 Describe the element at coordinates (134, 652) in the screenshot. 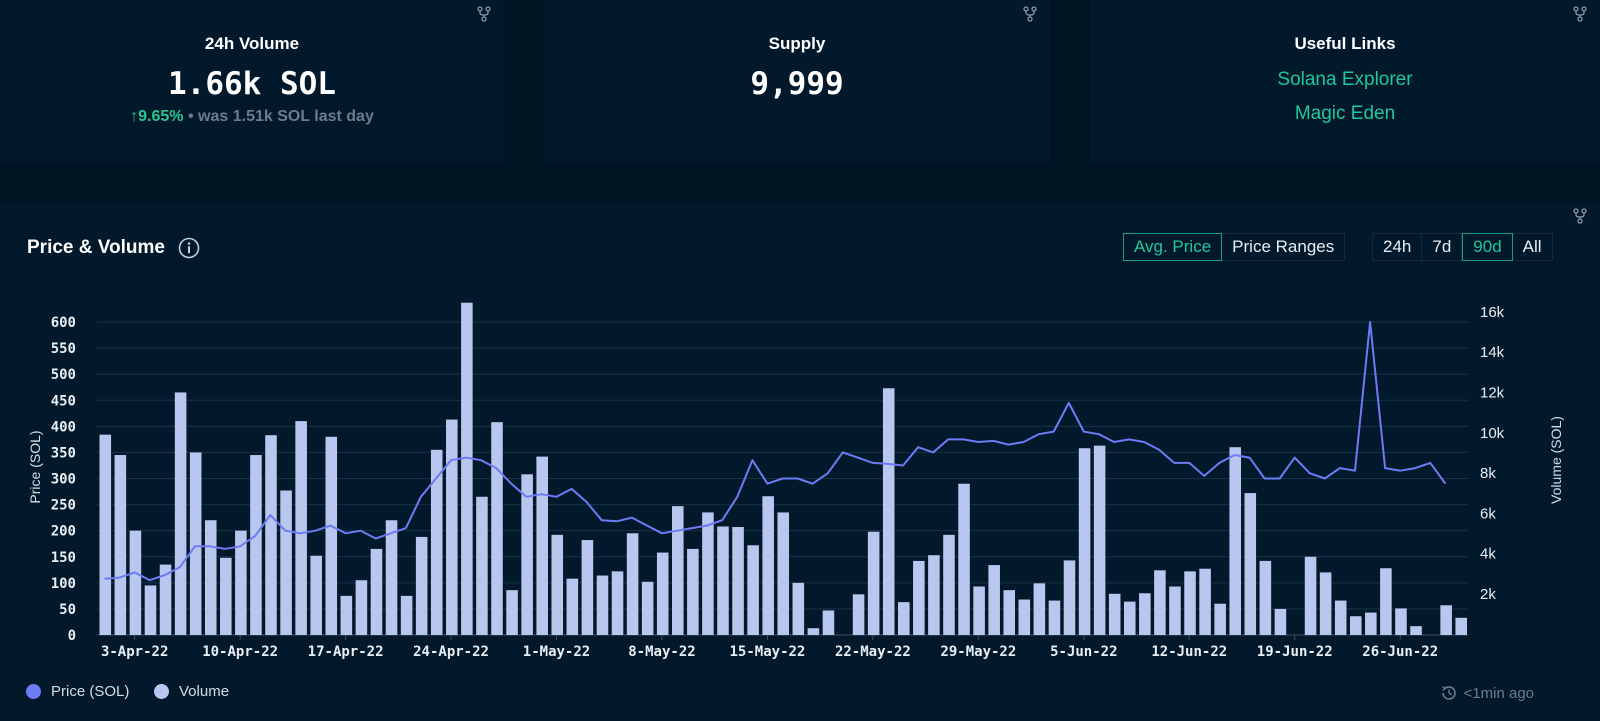

I see `x-tick-label: 3-Apr-22` at that location.